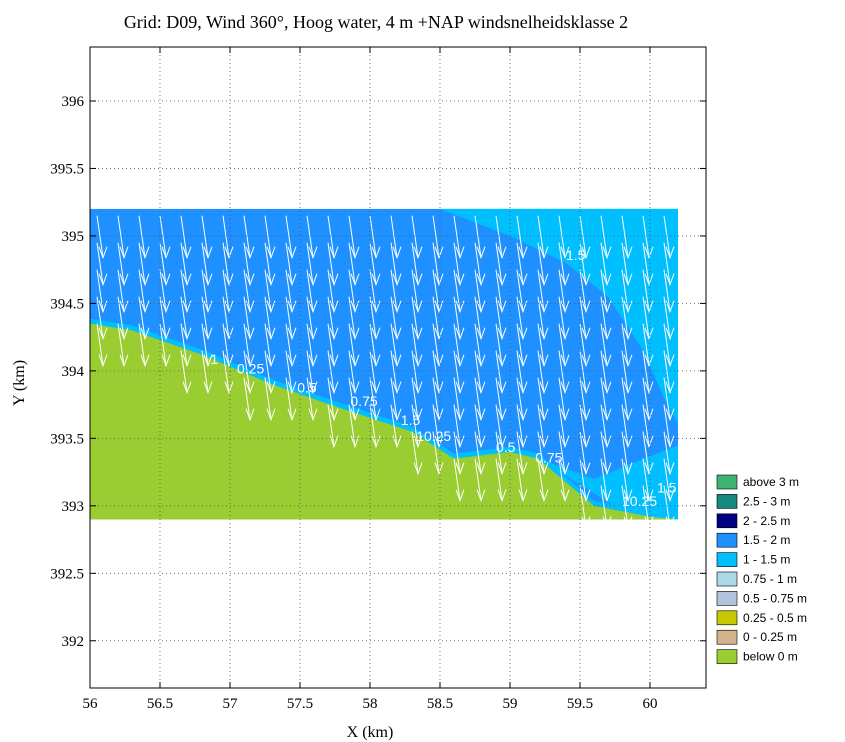 The width and height of the screenshot is (845, 742). I want to click on y-tick-label: 393.5, so click(67, 439).